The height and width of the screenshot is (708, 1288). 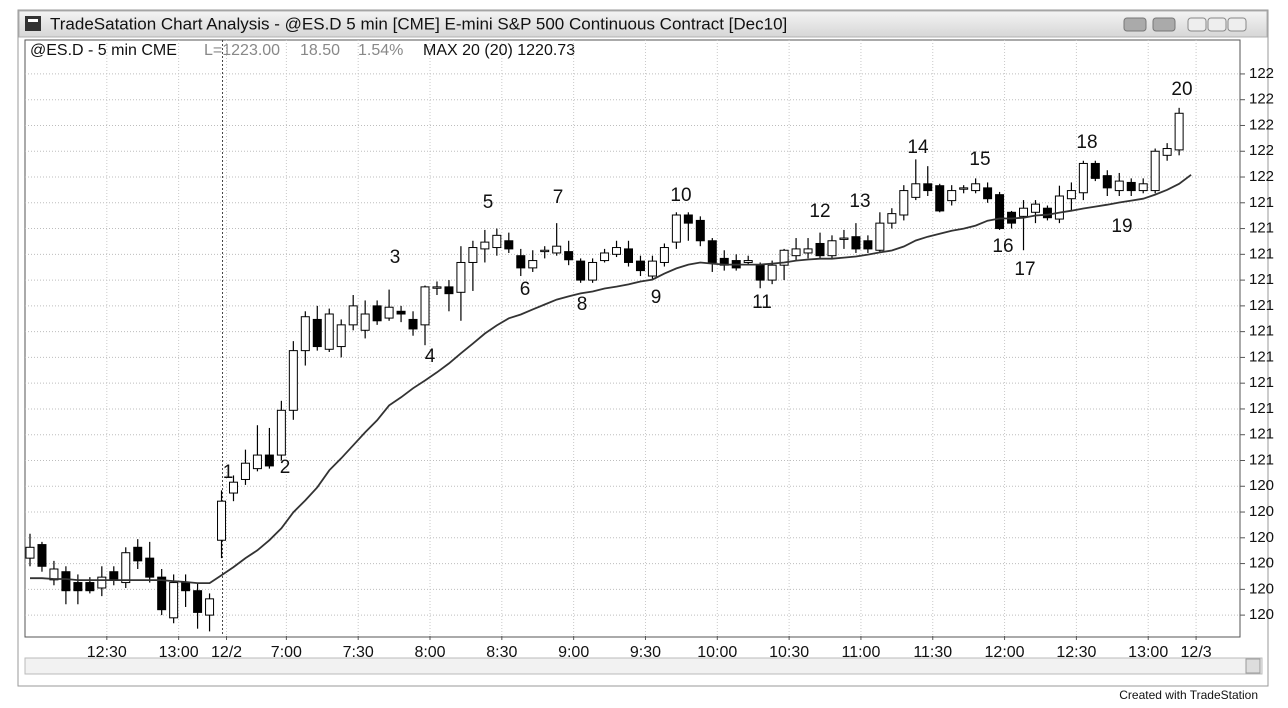 What do you see at coordinates (103, 50) in the screenshot?
I see `symbol-label: @ES.D - 5 min CME` at bounding box center [103, 50].